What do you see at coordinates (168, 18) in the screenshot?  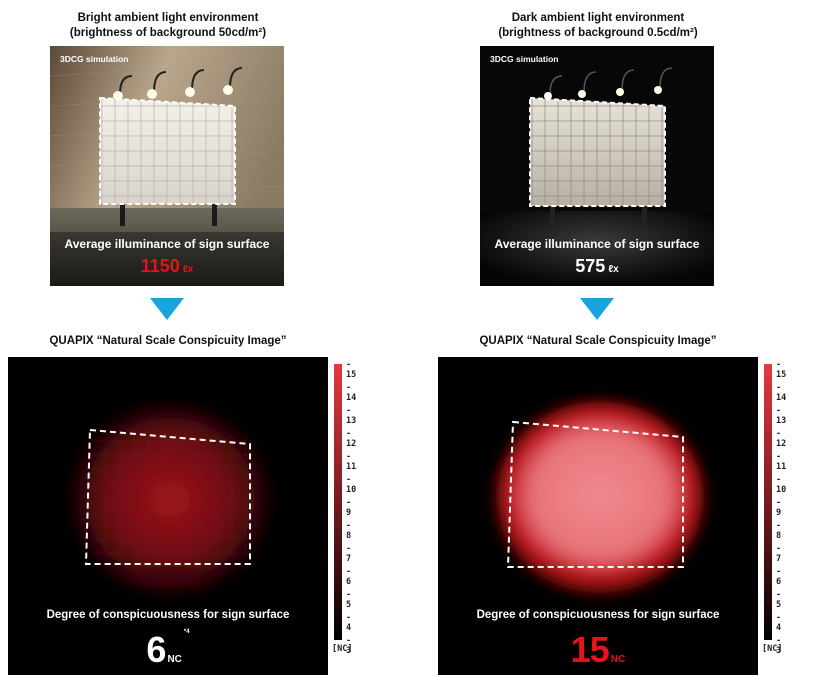 I see `left-heading-line1: Bright ambient light environment` at bounding box center [168, 18].